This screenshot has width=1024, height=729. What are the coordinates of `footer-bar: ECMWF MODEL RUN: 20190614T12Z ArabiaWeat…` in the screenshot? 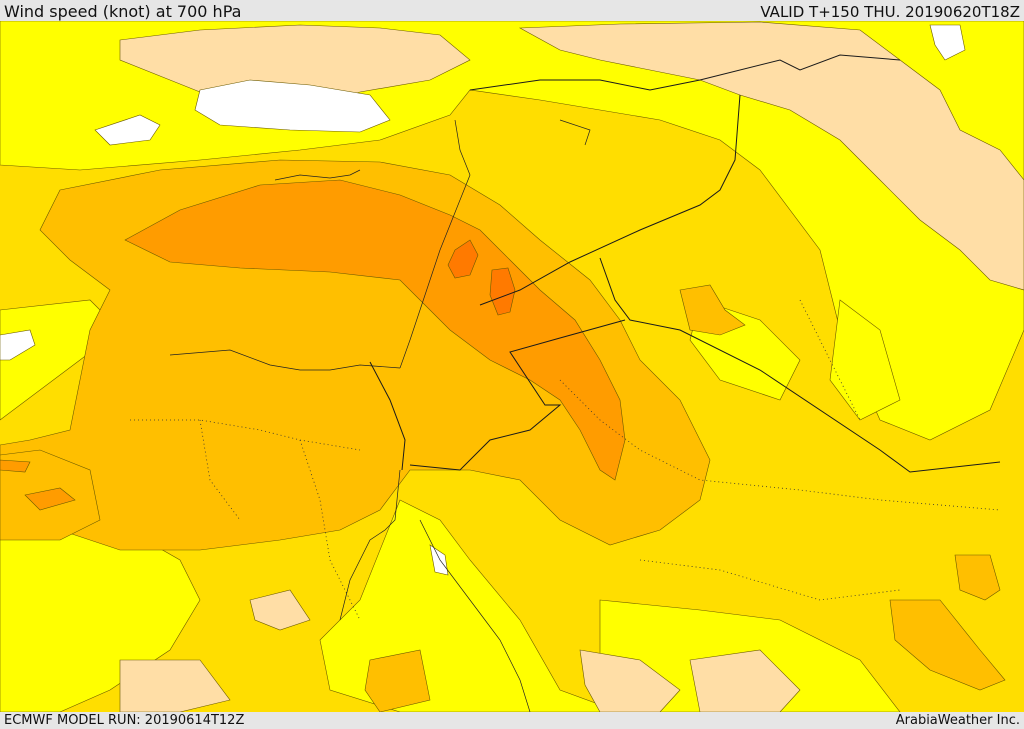 It's located at (512, 720).